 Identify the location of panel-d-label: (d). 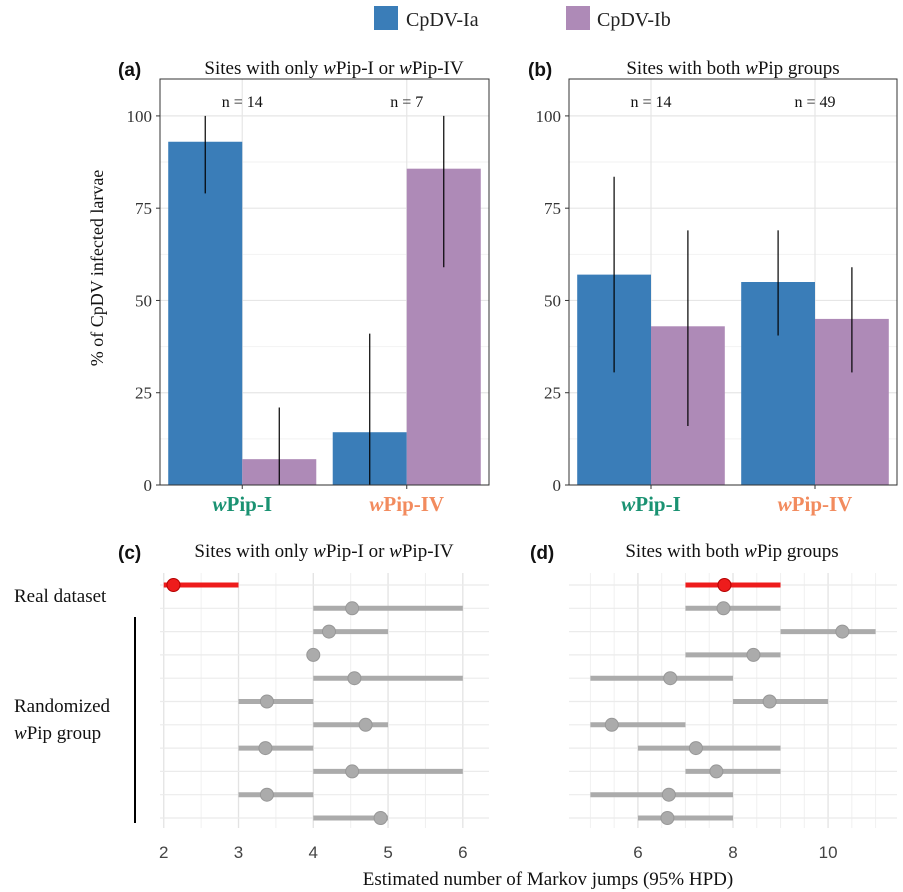
(542, 553).